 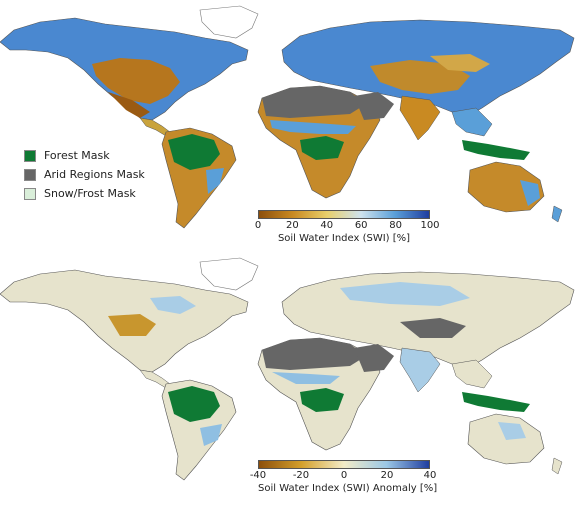 I want to click on south-america-wet-anomaly, so click(x=211, y=435).